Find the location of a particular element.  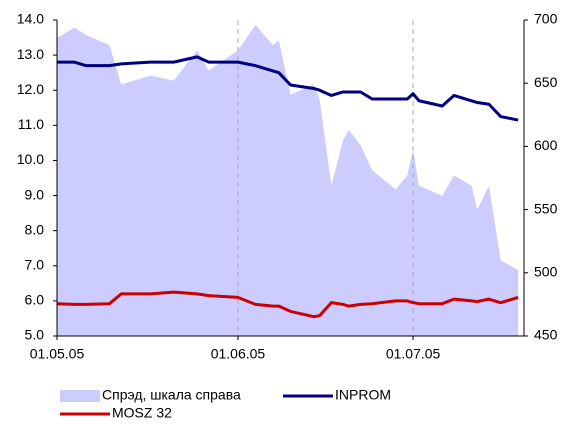

y-tick-label: 11.0 is located at coordinates (31, 124).